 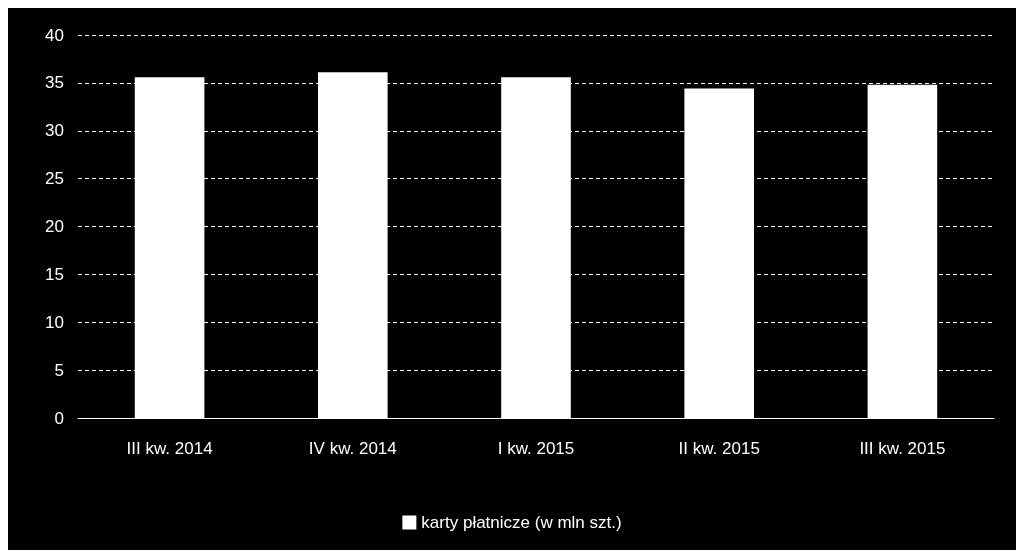 I want to click on x-tick-label: III kw. 2015, so click(x=902, y=448).